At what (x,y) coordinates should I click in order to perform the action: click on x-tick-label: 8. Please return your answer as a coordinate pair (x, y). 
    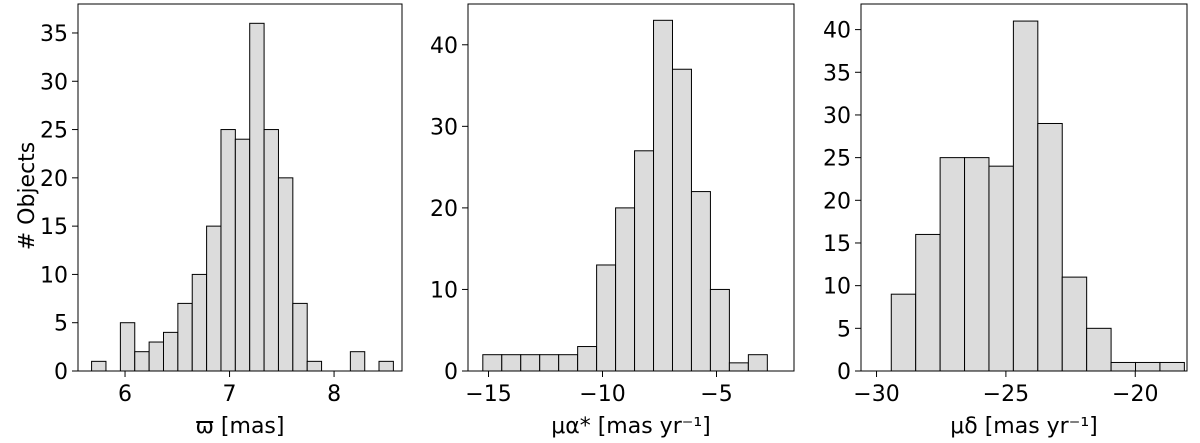
    Looking at the image, I should click on (334, 394).